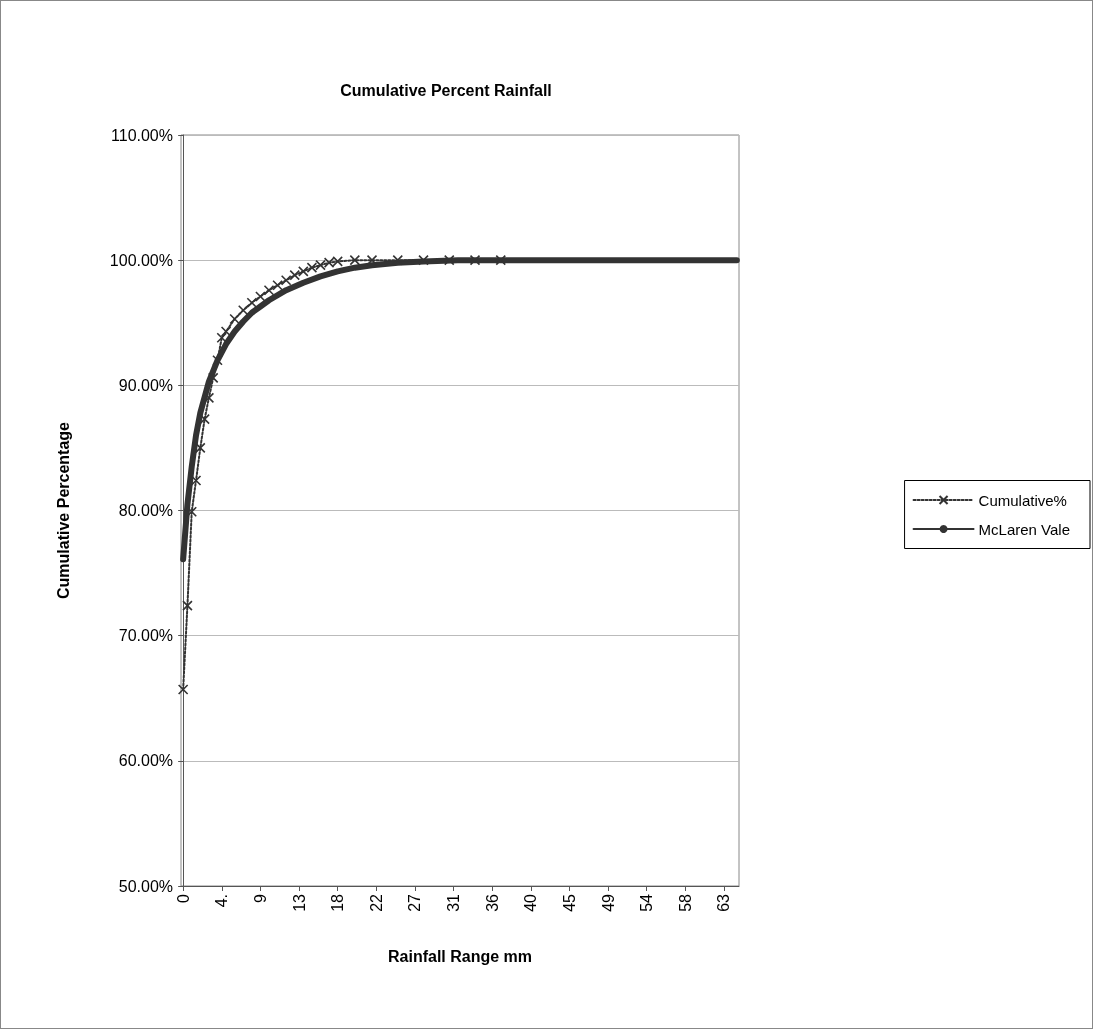  I want to click on x-axis-title: Rainfall Range mm, so click(460, 956).